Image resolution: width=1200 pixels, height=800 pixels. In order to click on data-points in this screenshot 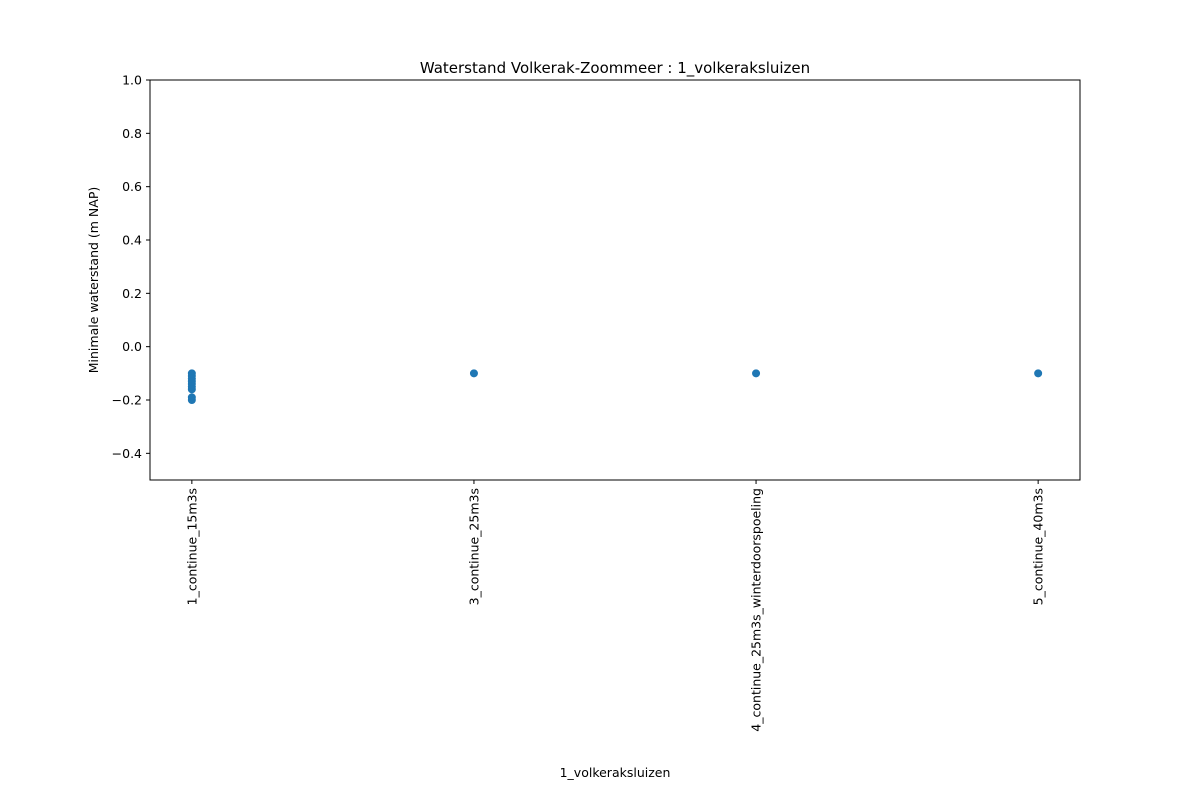, I will do `click(615, 386)`.